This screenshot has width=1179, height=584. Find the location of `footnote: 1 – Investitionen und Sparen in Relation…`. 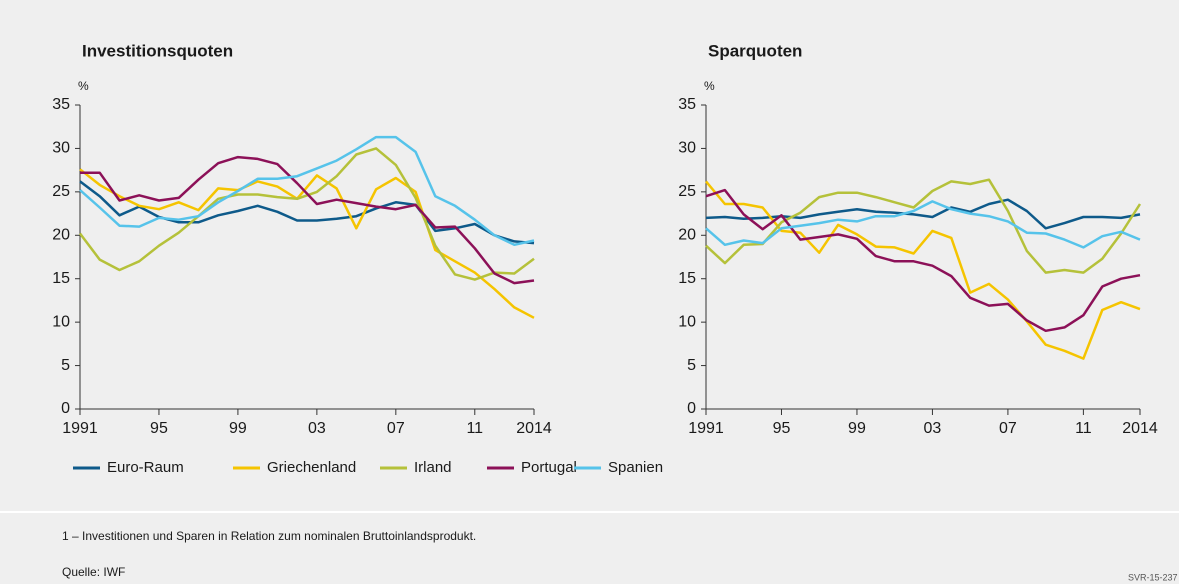

footnote: 1 – Investitionen und Sparen in Relation… is located at coordinates (269, 536).